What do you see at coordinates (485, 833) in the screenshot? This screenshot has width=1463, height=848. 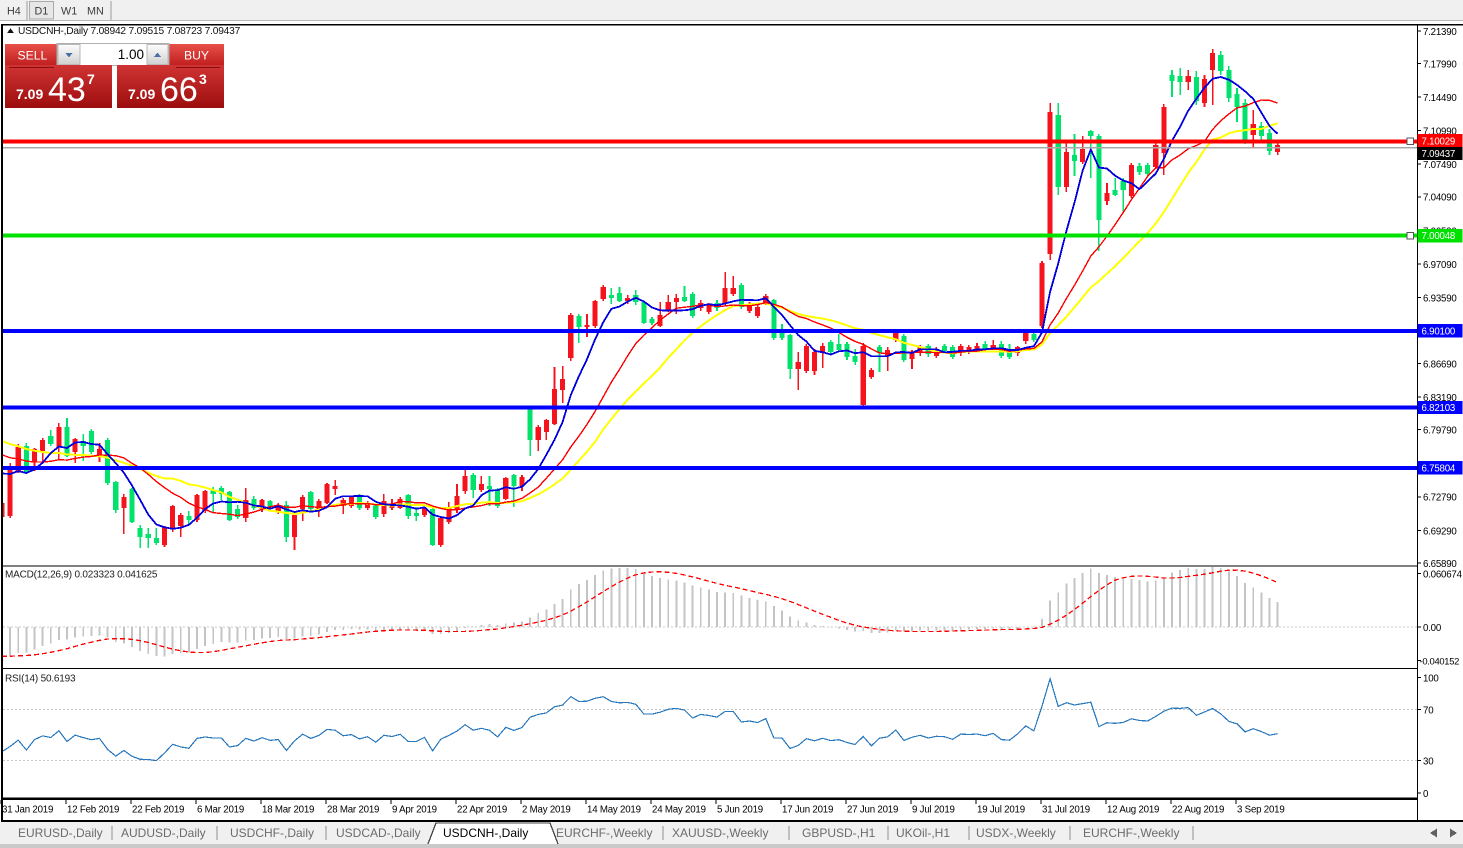 I see `svg-text: USDCNH-,Daily` at bounding box center [485, 833].